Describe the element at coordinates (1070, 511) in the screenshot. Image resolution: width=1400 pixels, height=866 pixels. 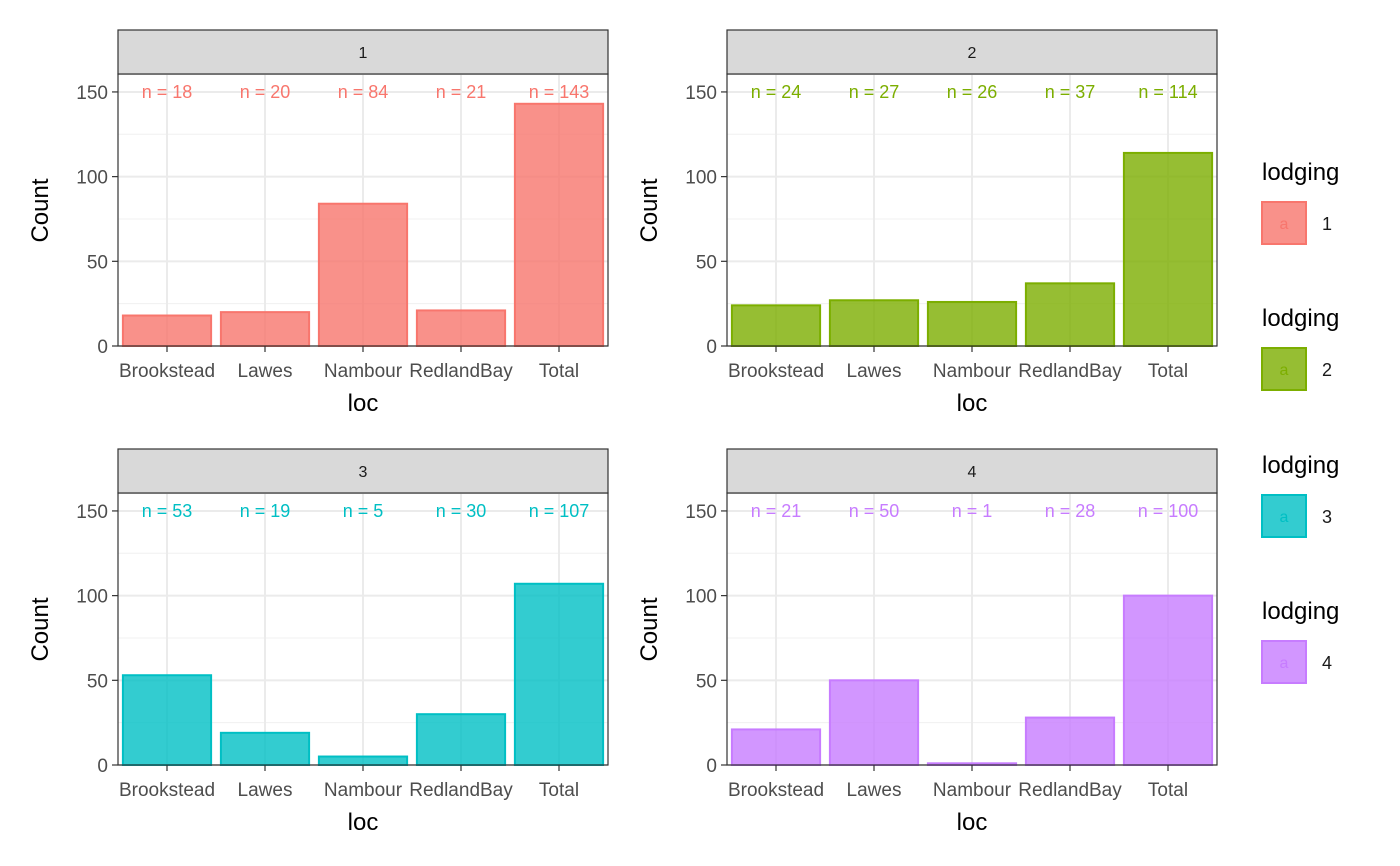
I see `count-label: n = 28` at that location.